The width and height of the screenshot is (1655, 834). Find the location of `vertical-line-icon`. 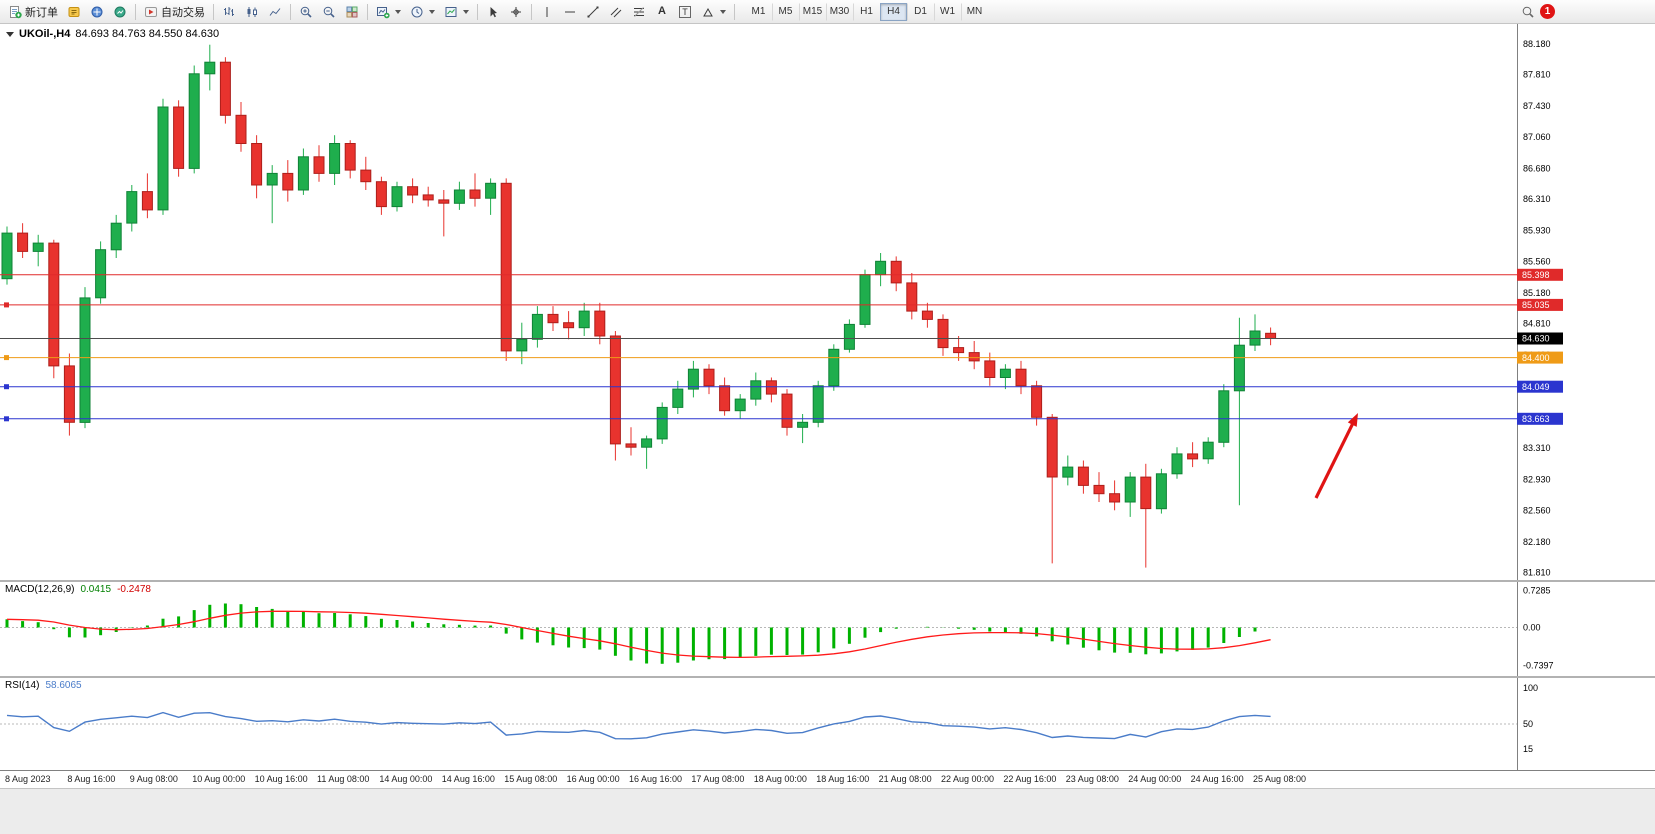

vertical-line-icon is located at coordinates (547, 11).